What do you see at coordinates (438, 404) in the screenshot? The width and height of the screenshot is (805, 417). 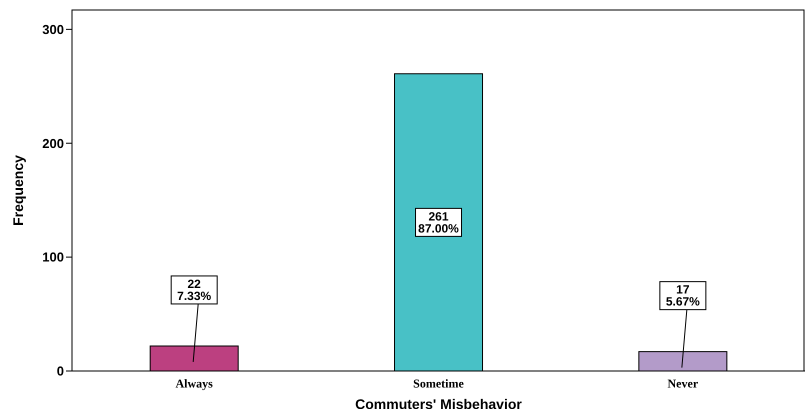 I see `x-axis-title: Commuters' Misbehavior` at bounding box center [438, 404].